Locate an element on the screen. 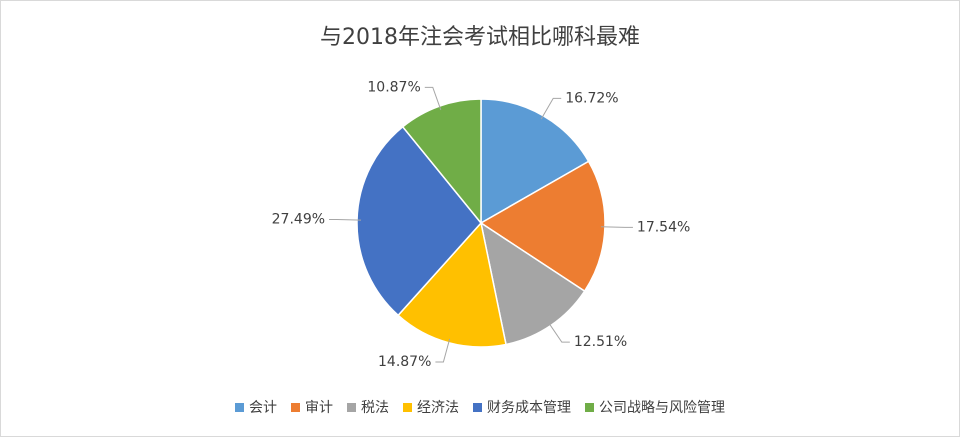 Image resolution: width=960 pixels, height=437 pixels. data-label: 17.54% is located at coordinates (663, 227).